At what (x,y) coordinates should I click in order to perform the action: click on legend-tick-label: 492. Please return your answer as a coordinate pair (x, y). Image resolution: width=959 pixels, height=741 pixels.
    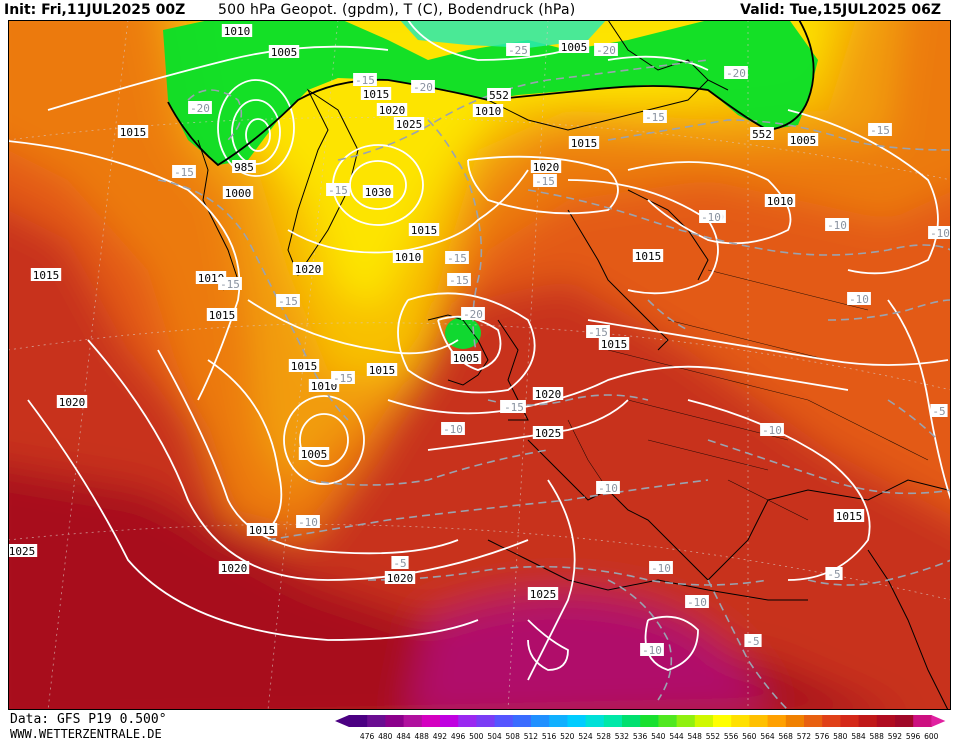
    Looking at the image, I should click on (440, 736).